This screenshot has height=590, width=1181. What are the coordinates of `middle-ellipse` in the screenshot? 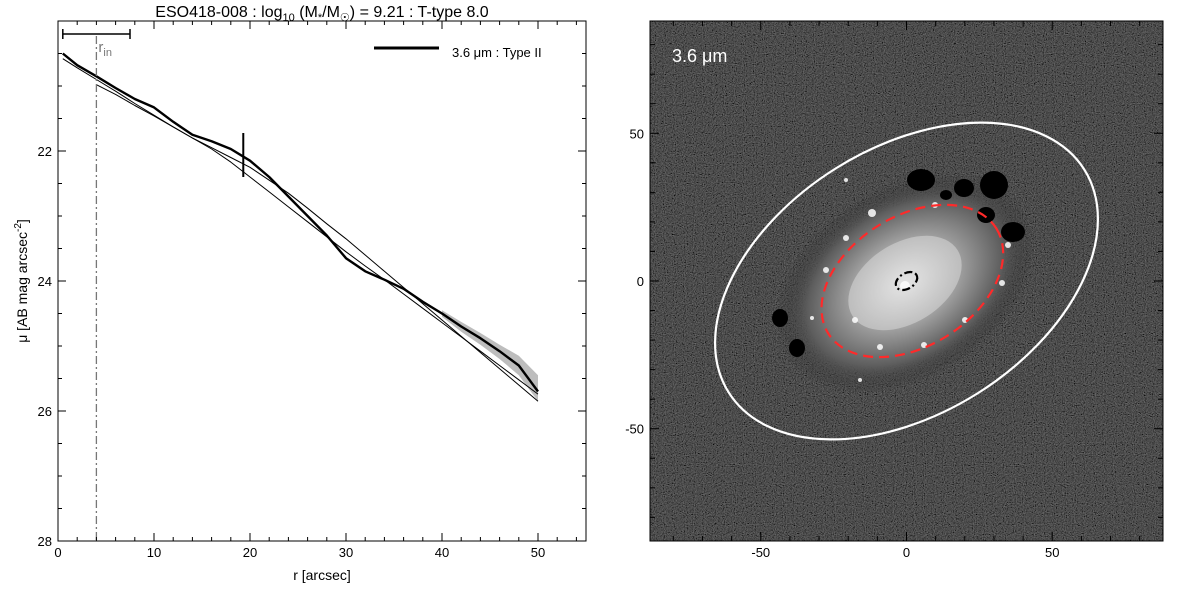 It's located at (912, 281).